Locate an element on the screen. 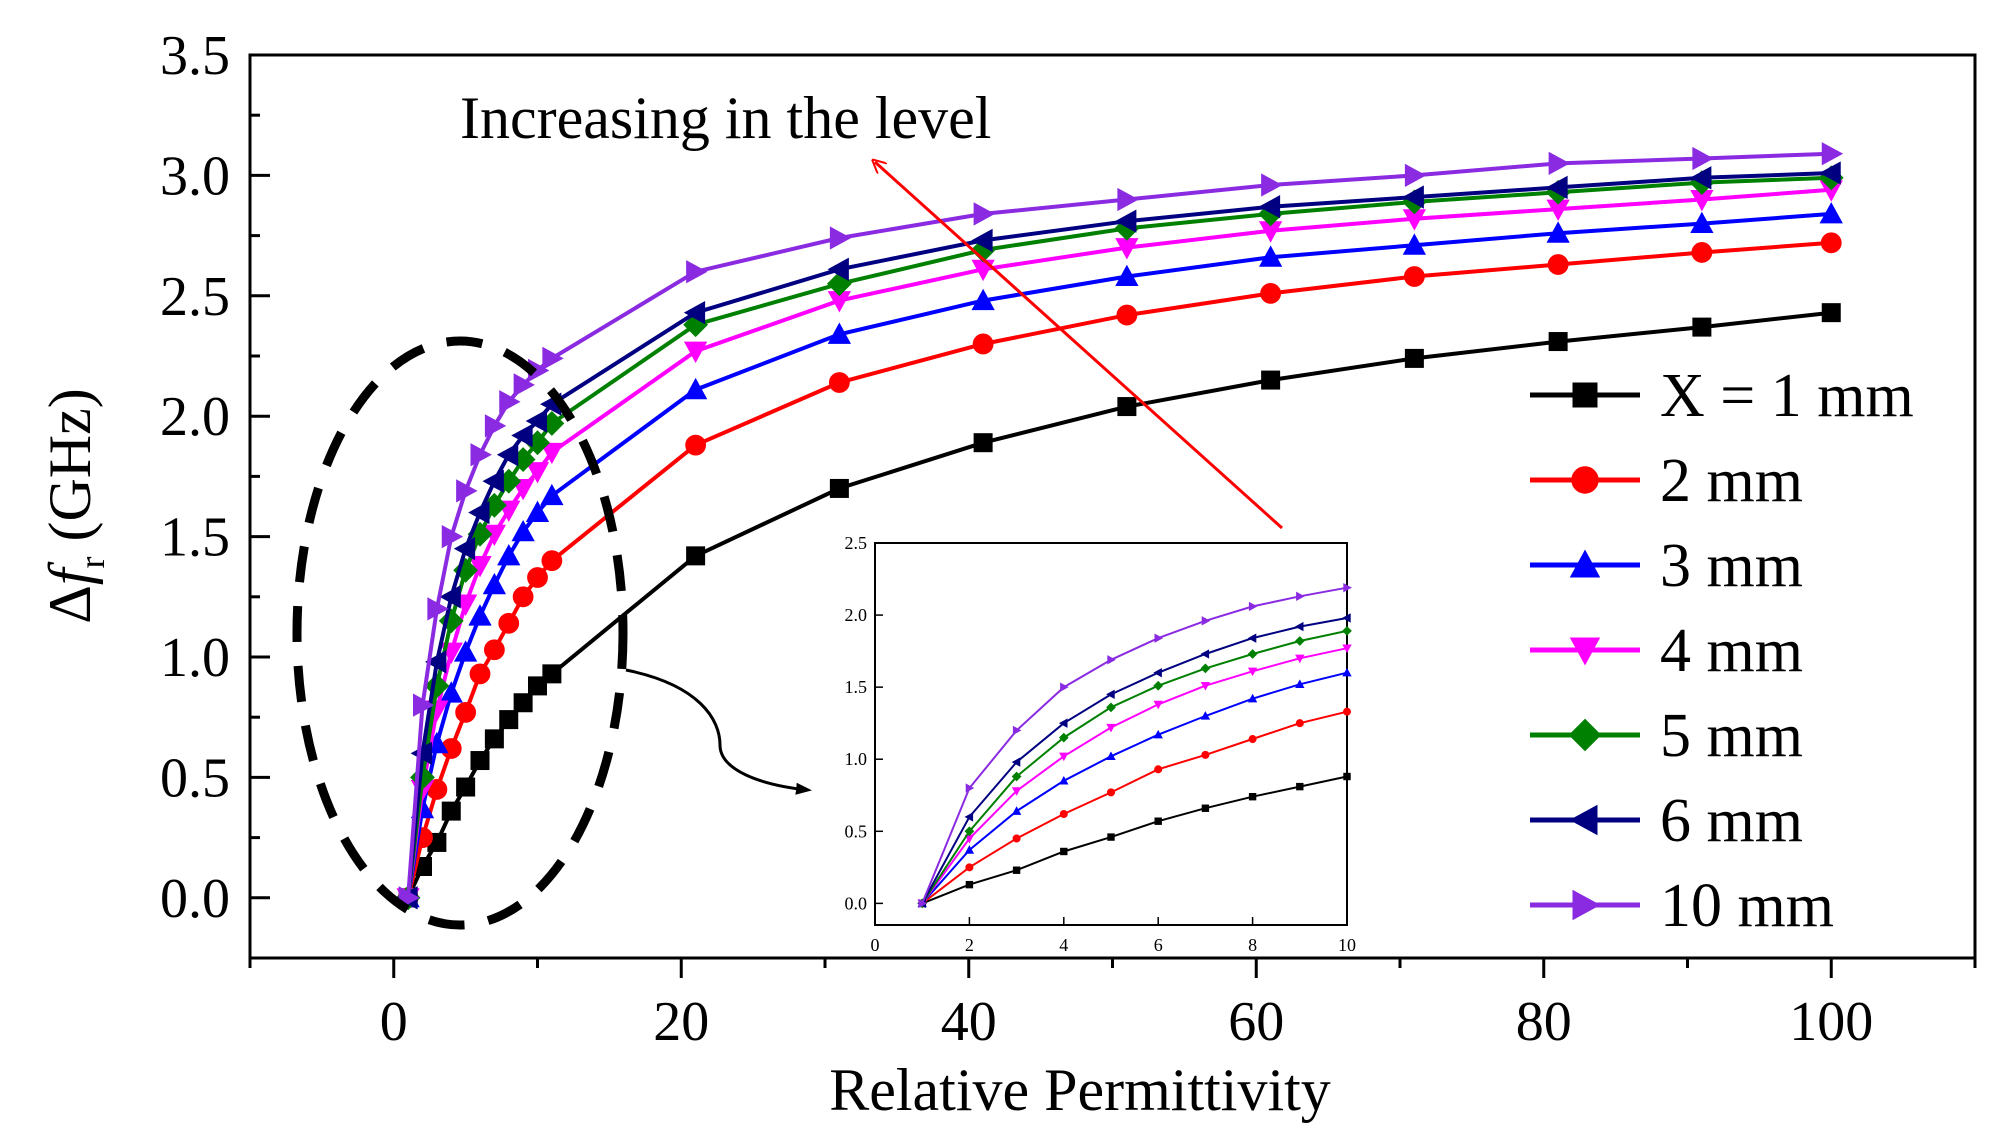 Image resolution: width=1995 pixels, height=1142 pixels. inset-x-tick-label: 2 is located at coordinates (969, 945).